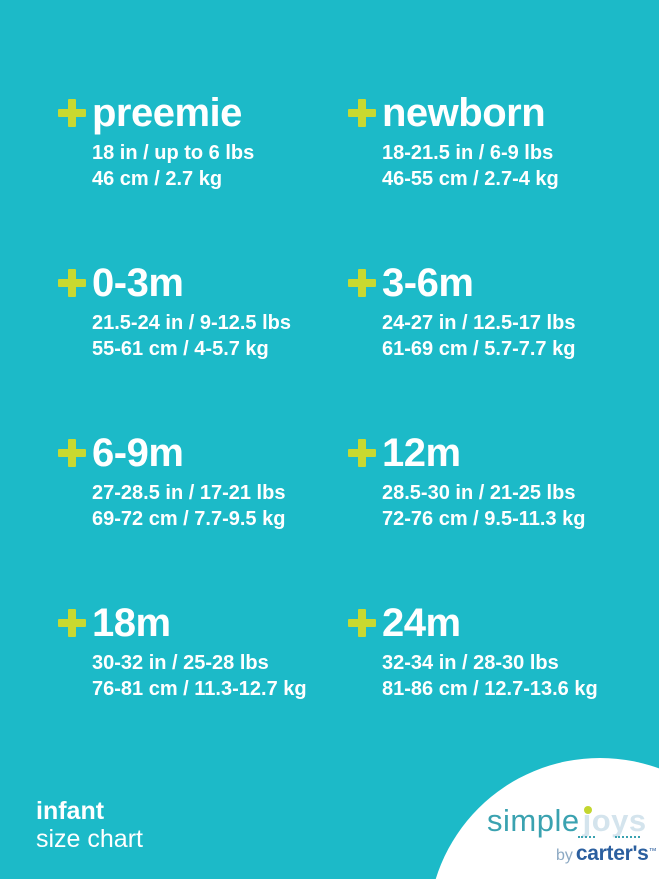  What do you see at coordinates (189, 519) in the screenshot?
I see `size-metric: 69-72 cm / 7.7-9.5 kg` at bounding box center [189, 519].